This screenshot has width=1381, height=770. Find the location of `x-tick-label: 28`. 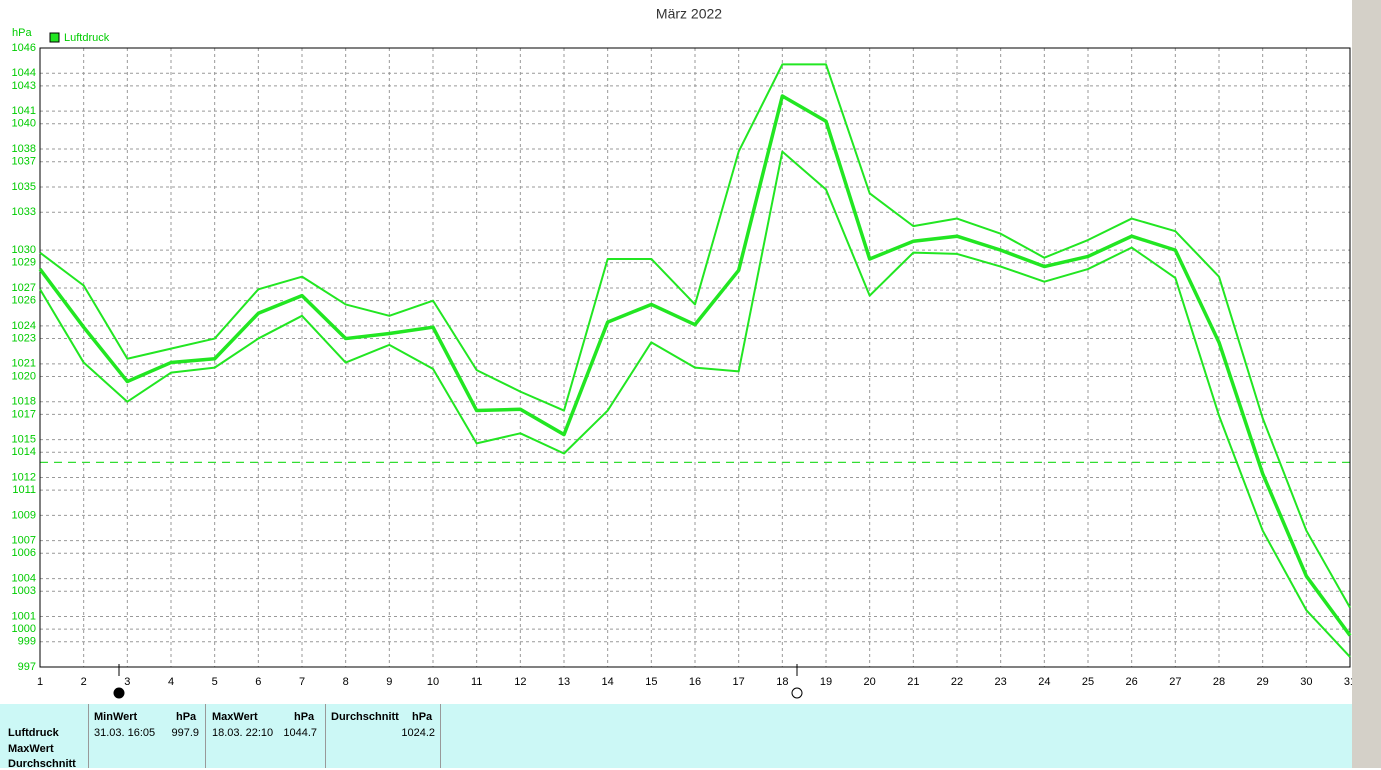

x-tick-label: 28 is located at coordinates (1219, 682).